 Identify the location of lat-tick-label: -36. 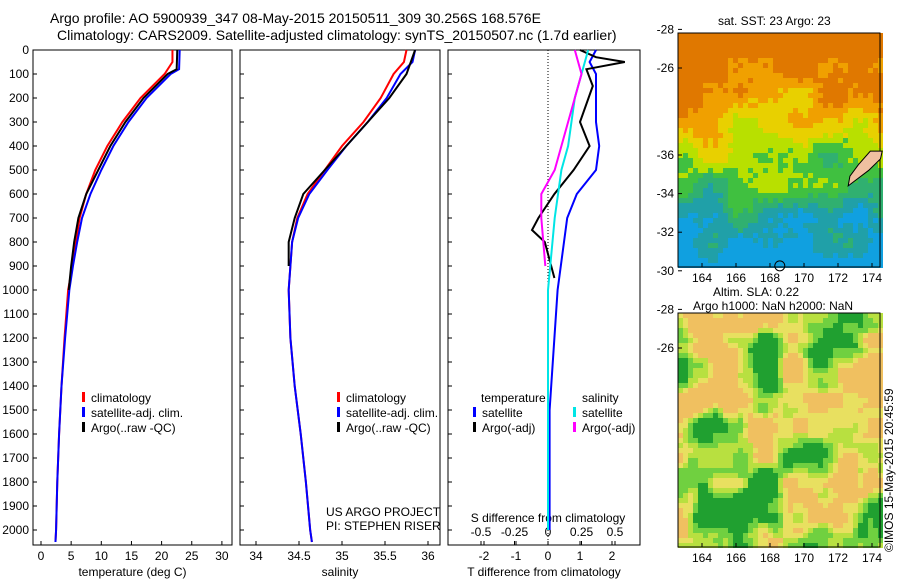
(666, 155).